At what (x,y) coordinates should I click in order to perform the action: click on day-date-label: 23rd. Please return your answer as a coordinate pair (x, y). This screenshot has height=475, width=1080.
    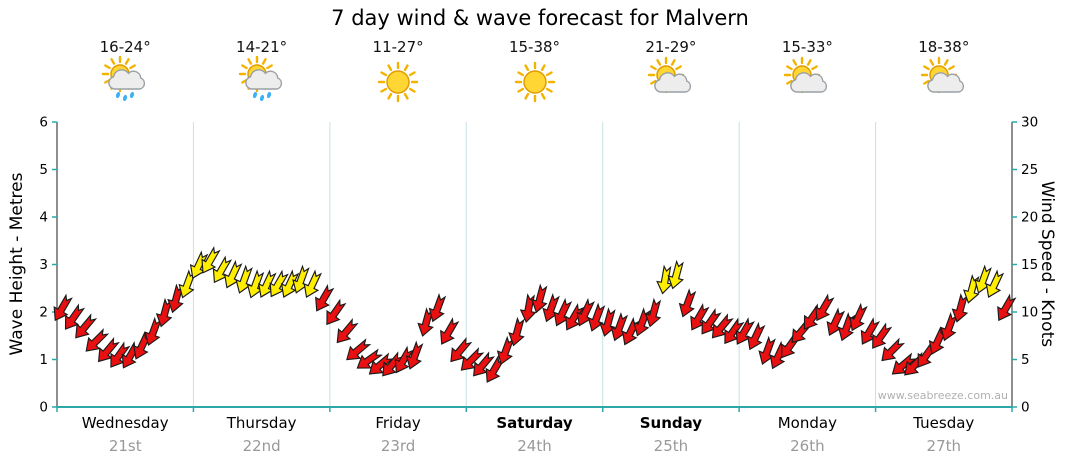
    Looking at the image, I should click on (398, 446).